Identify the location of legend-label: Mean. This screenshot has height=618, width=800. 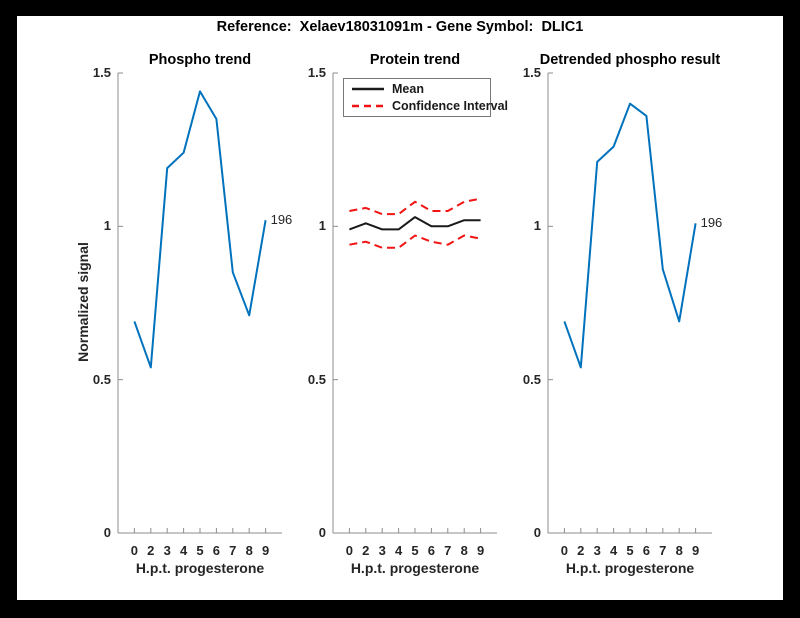
(408, 89).